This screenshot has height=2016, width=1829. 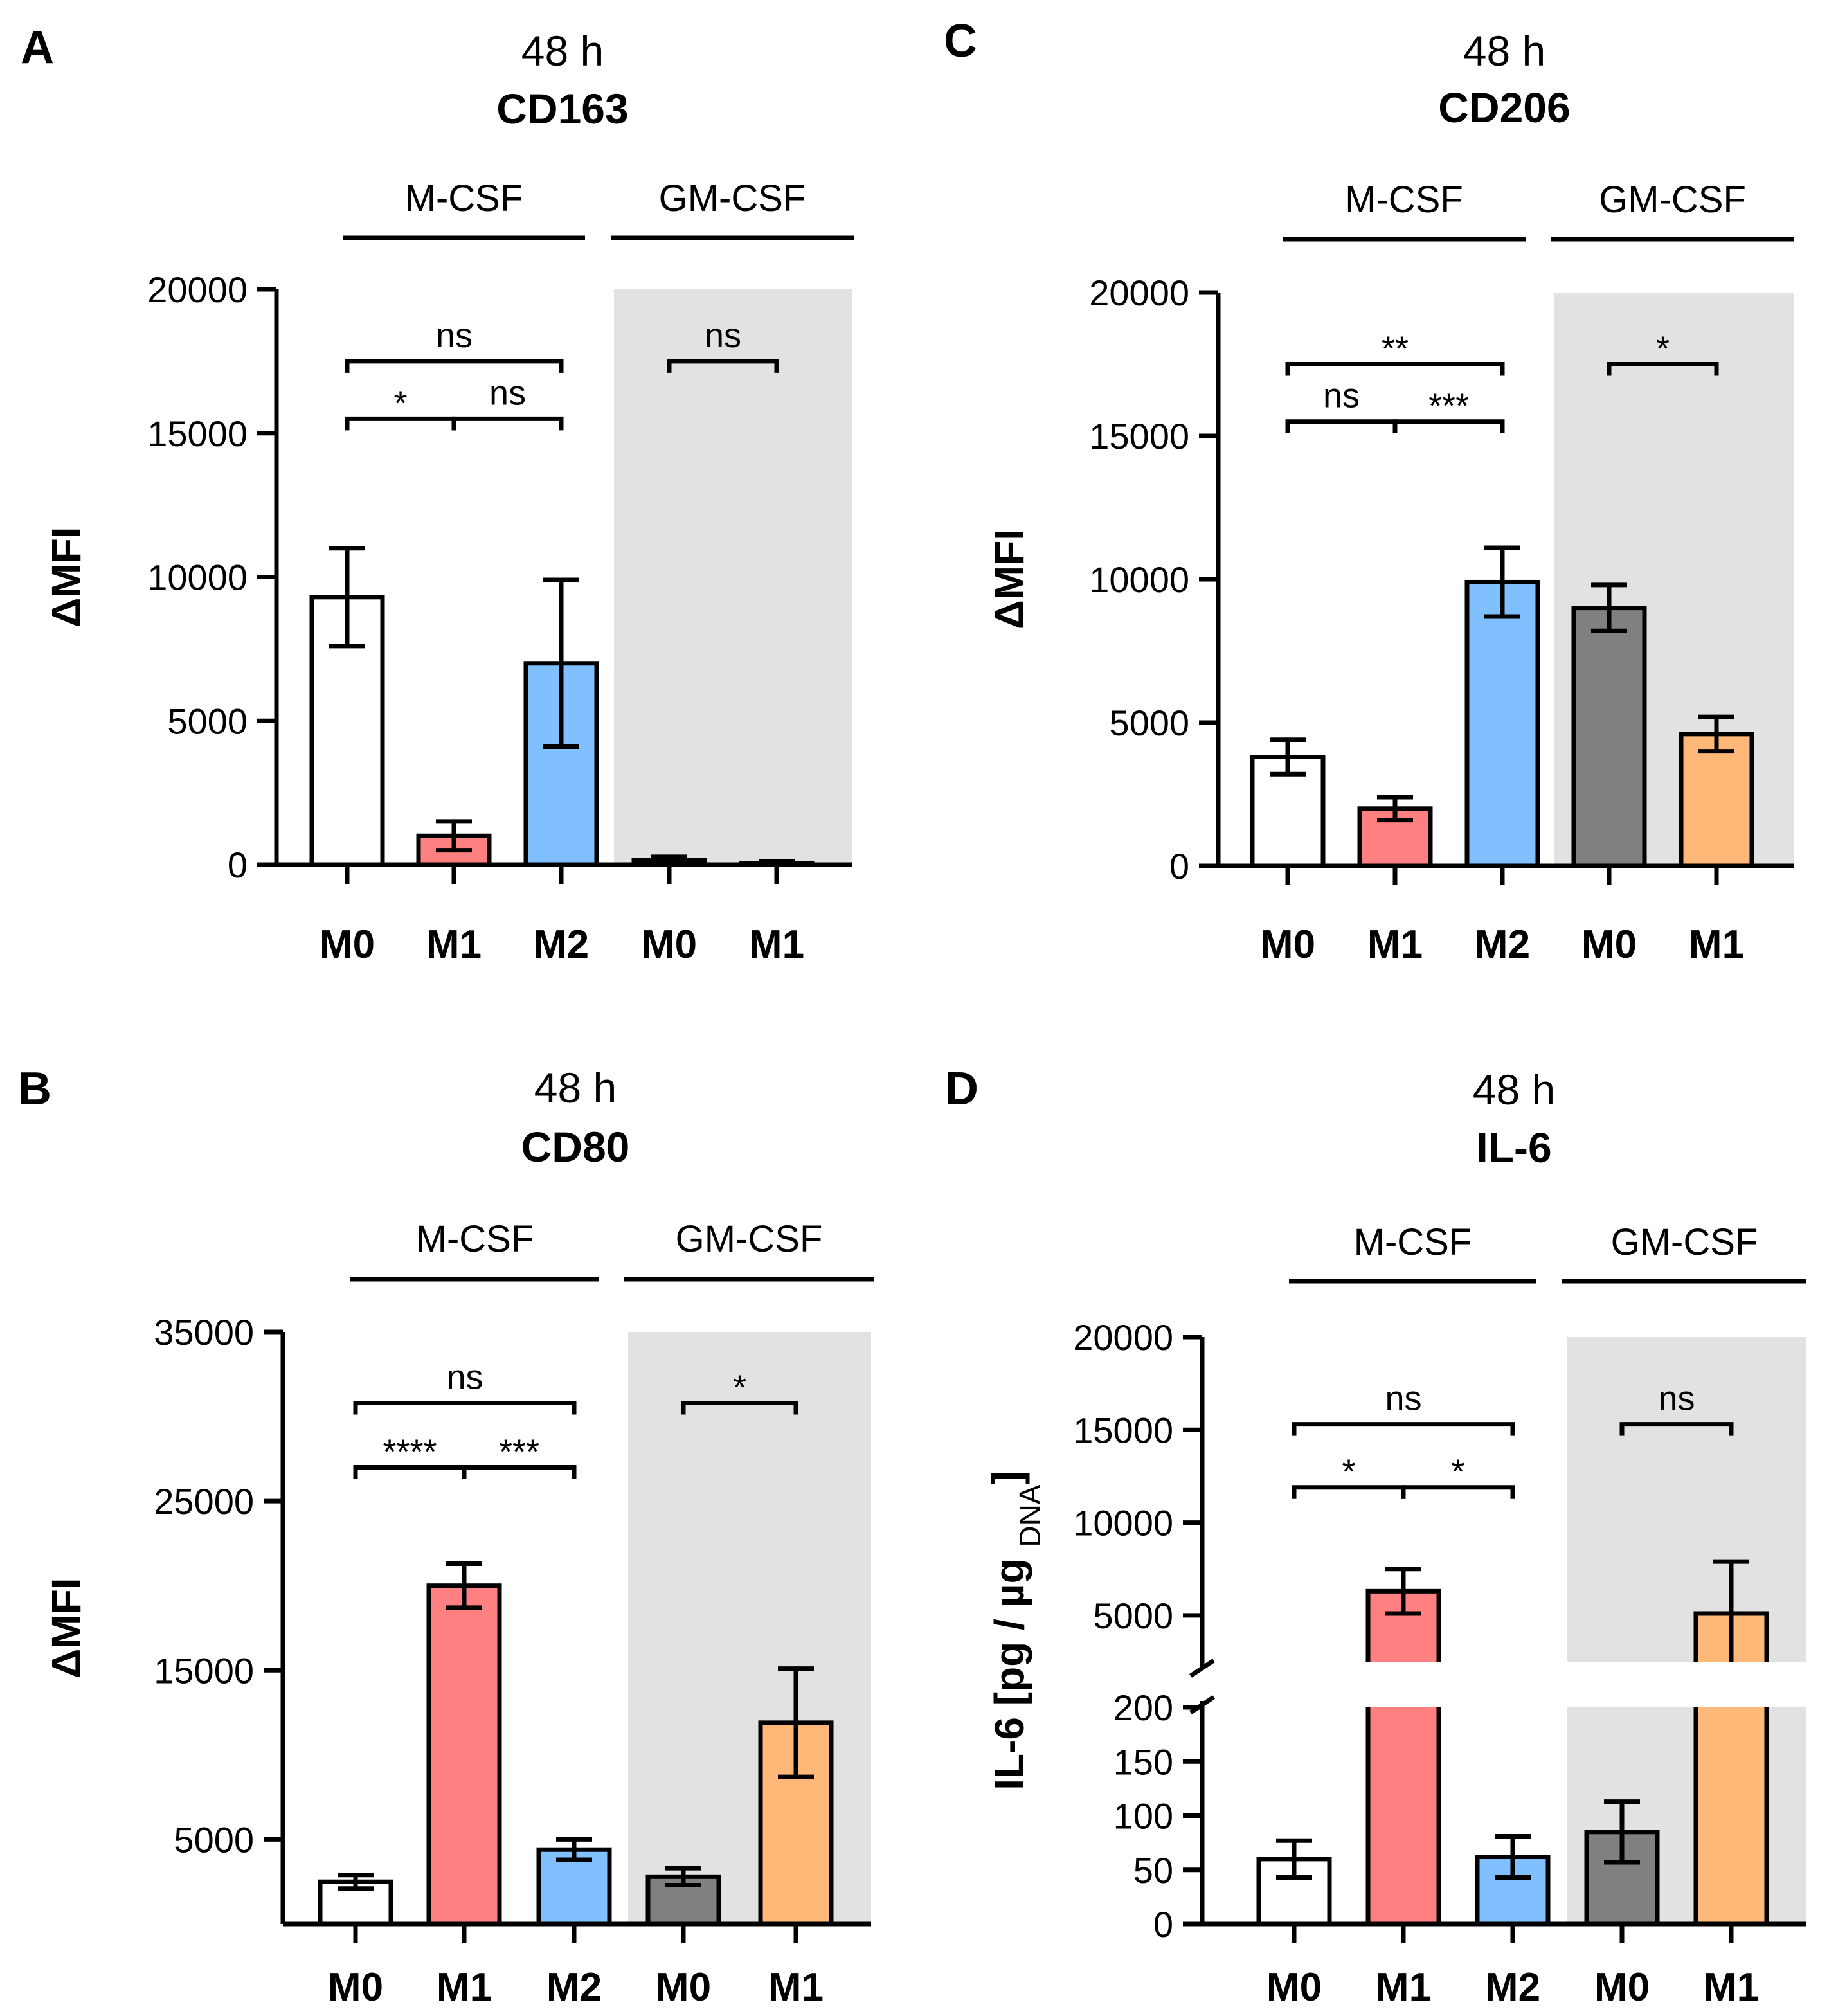 What do you see at coordinates (34, 1089) in the screenshot?
I see `panel-label: B` at bounding box center [34, 1089].